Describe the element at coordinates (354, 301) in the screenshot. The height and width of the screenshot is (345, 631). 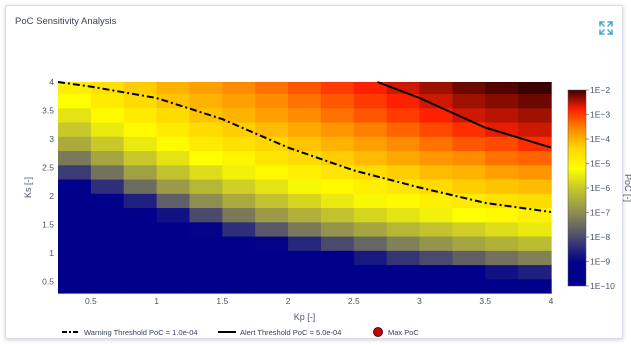
I see `x-tick-label: 2.5` at that location.